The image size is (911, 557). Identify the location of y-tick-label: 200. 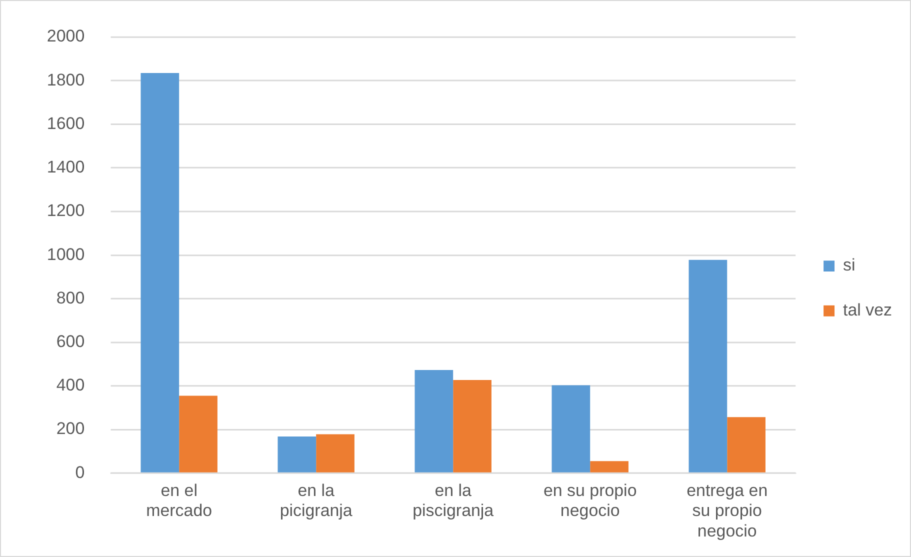
(70, 428).